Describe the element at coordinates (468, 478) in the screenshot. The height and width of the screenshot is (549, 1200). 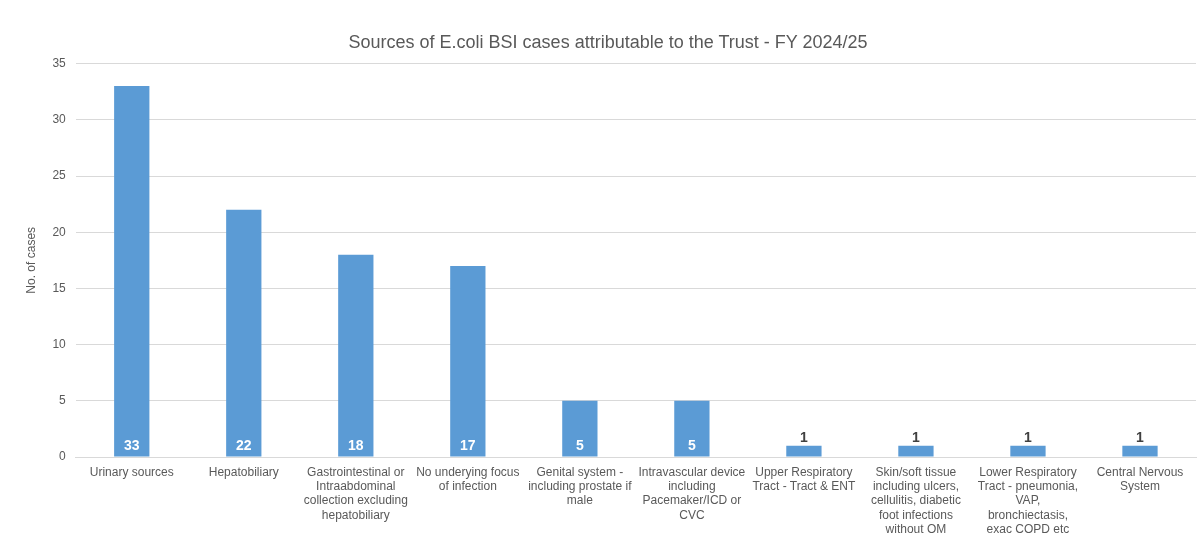
I see `x-tick-label: No underying focus of infection` at that location.